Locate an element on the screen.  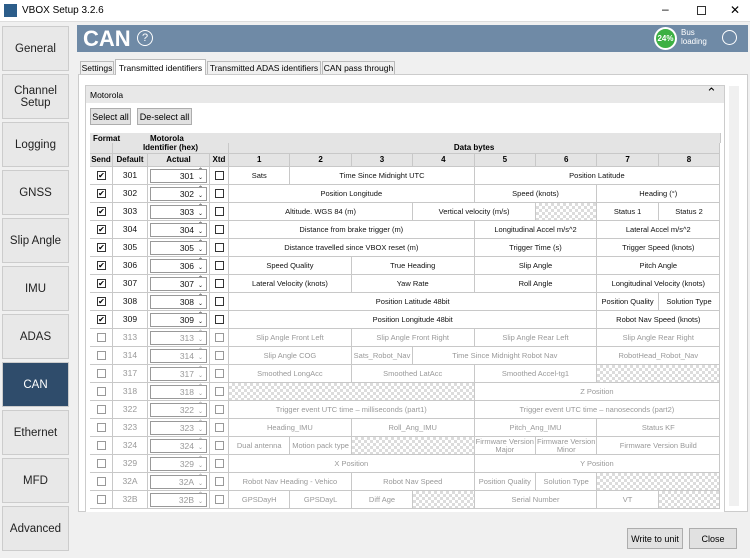
actual-input: 322 is located at coordinates (178, 410).